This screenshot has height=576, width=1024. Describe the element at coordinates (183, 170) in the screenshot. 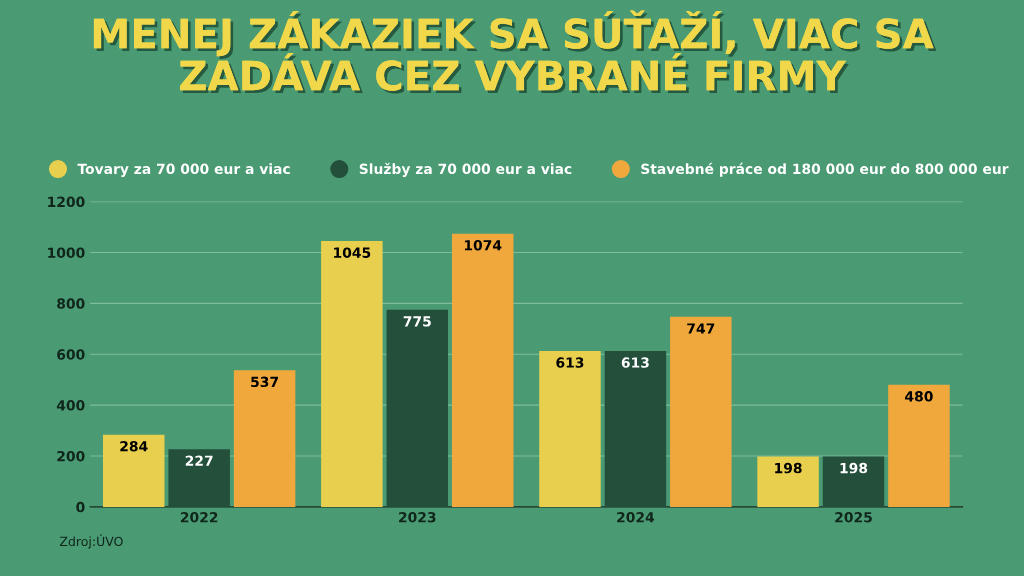

I see `legend-label: Tovary za 70 000 eur a viac` at that location.